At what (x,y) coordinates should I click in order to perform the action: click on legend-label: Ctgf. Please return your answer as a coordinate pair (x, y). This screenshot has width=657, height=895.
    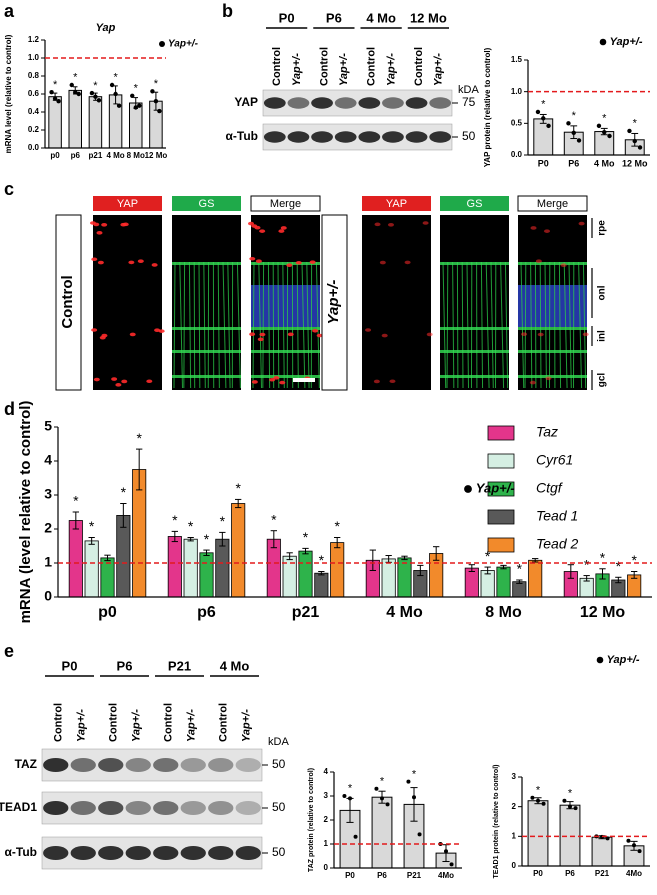
    Looking at the image, I should click on (550, 488).